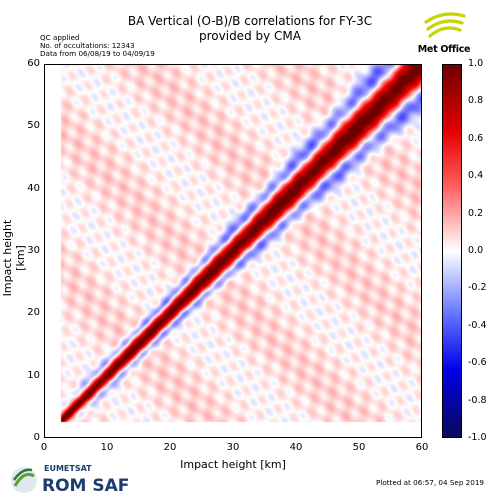 Image resolution: width=500 pixels, height=504 pixels. I want to click on rom-saf-logo: EUMETSAT ROM SAF, so click(78, 480).